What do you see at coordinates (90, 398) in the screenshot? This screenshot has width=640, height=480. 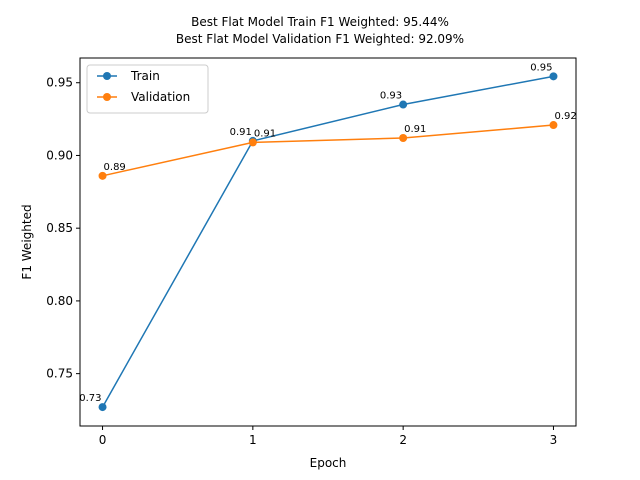 I see `data-label-train: 0.73` at bounding box center [90, 398].